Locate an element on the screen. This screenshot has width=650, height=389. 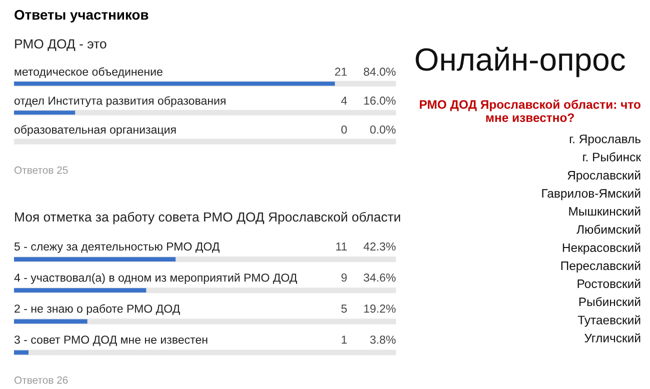
data-label: 11 42.3% is located at coordinates (366, 246).